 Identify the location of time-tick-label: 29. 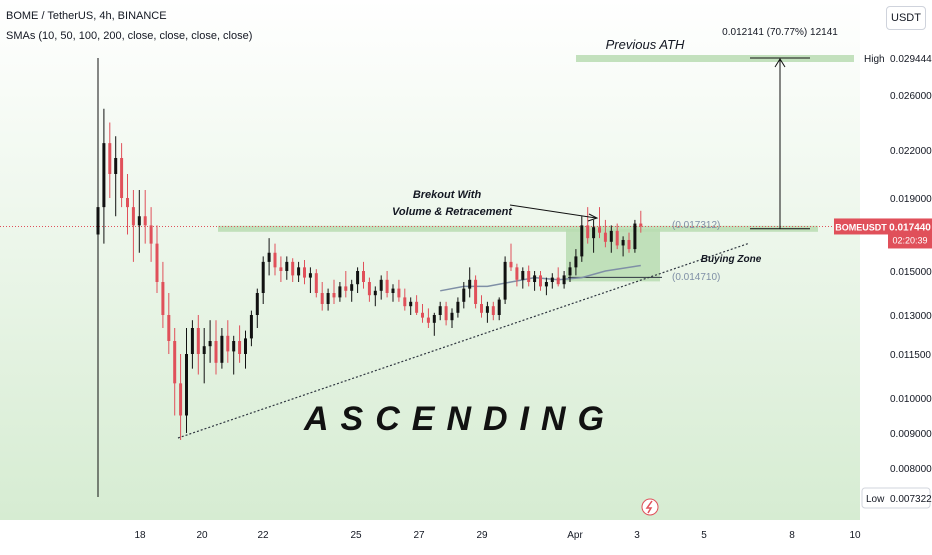
(482, 535).